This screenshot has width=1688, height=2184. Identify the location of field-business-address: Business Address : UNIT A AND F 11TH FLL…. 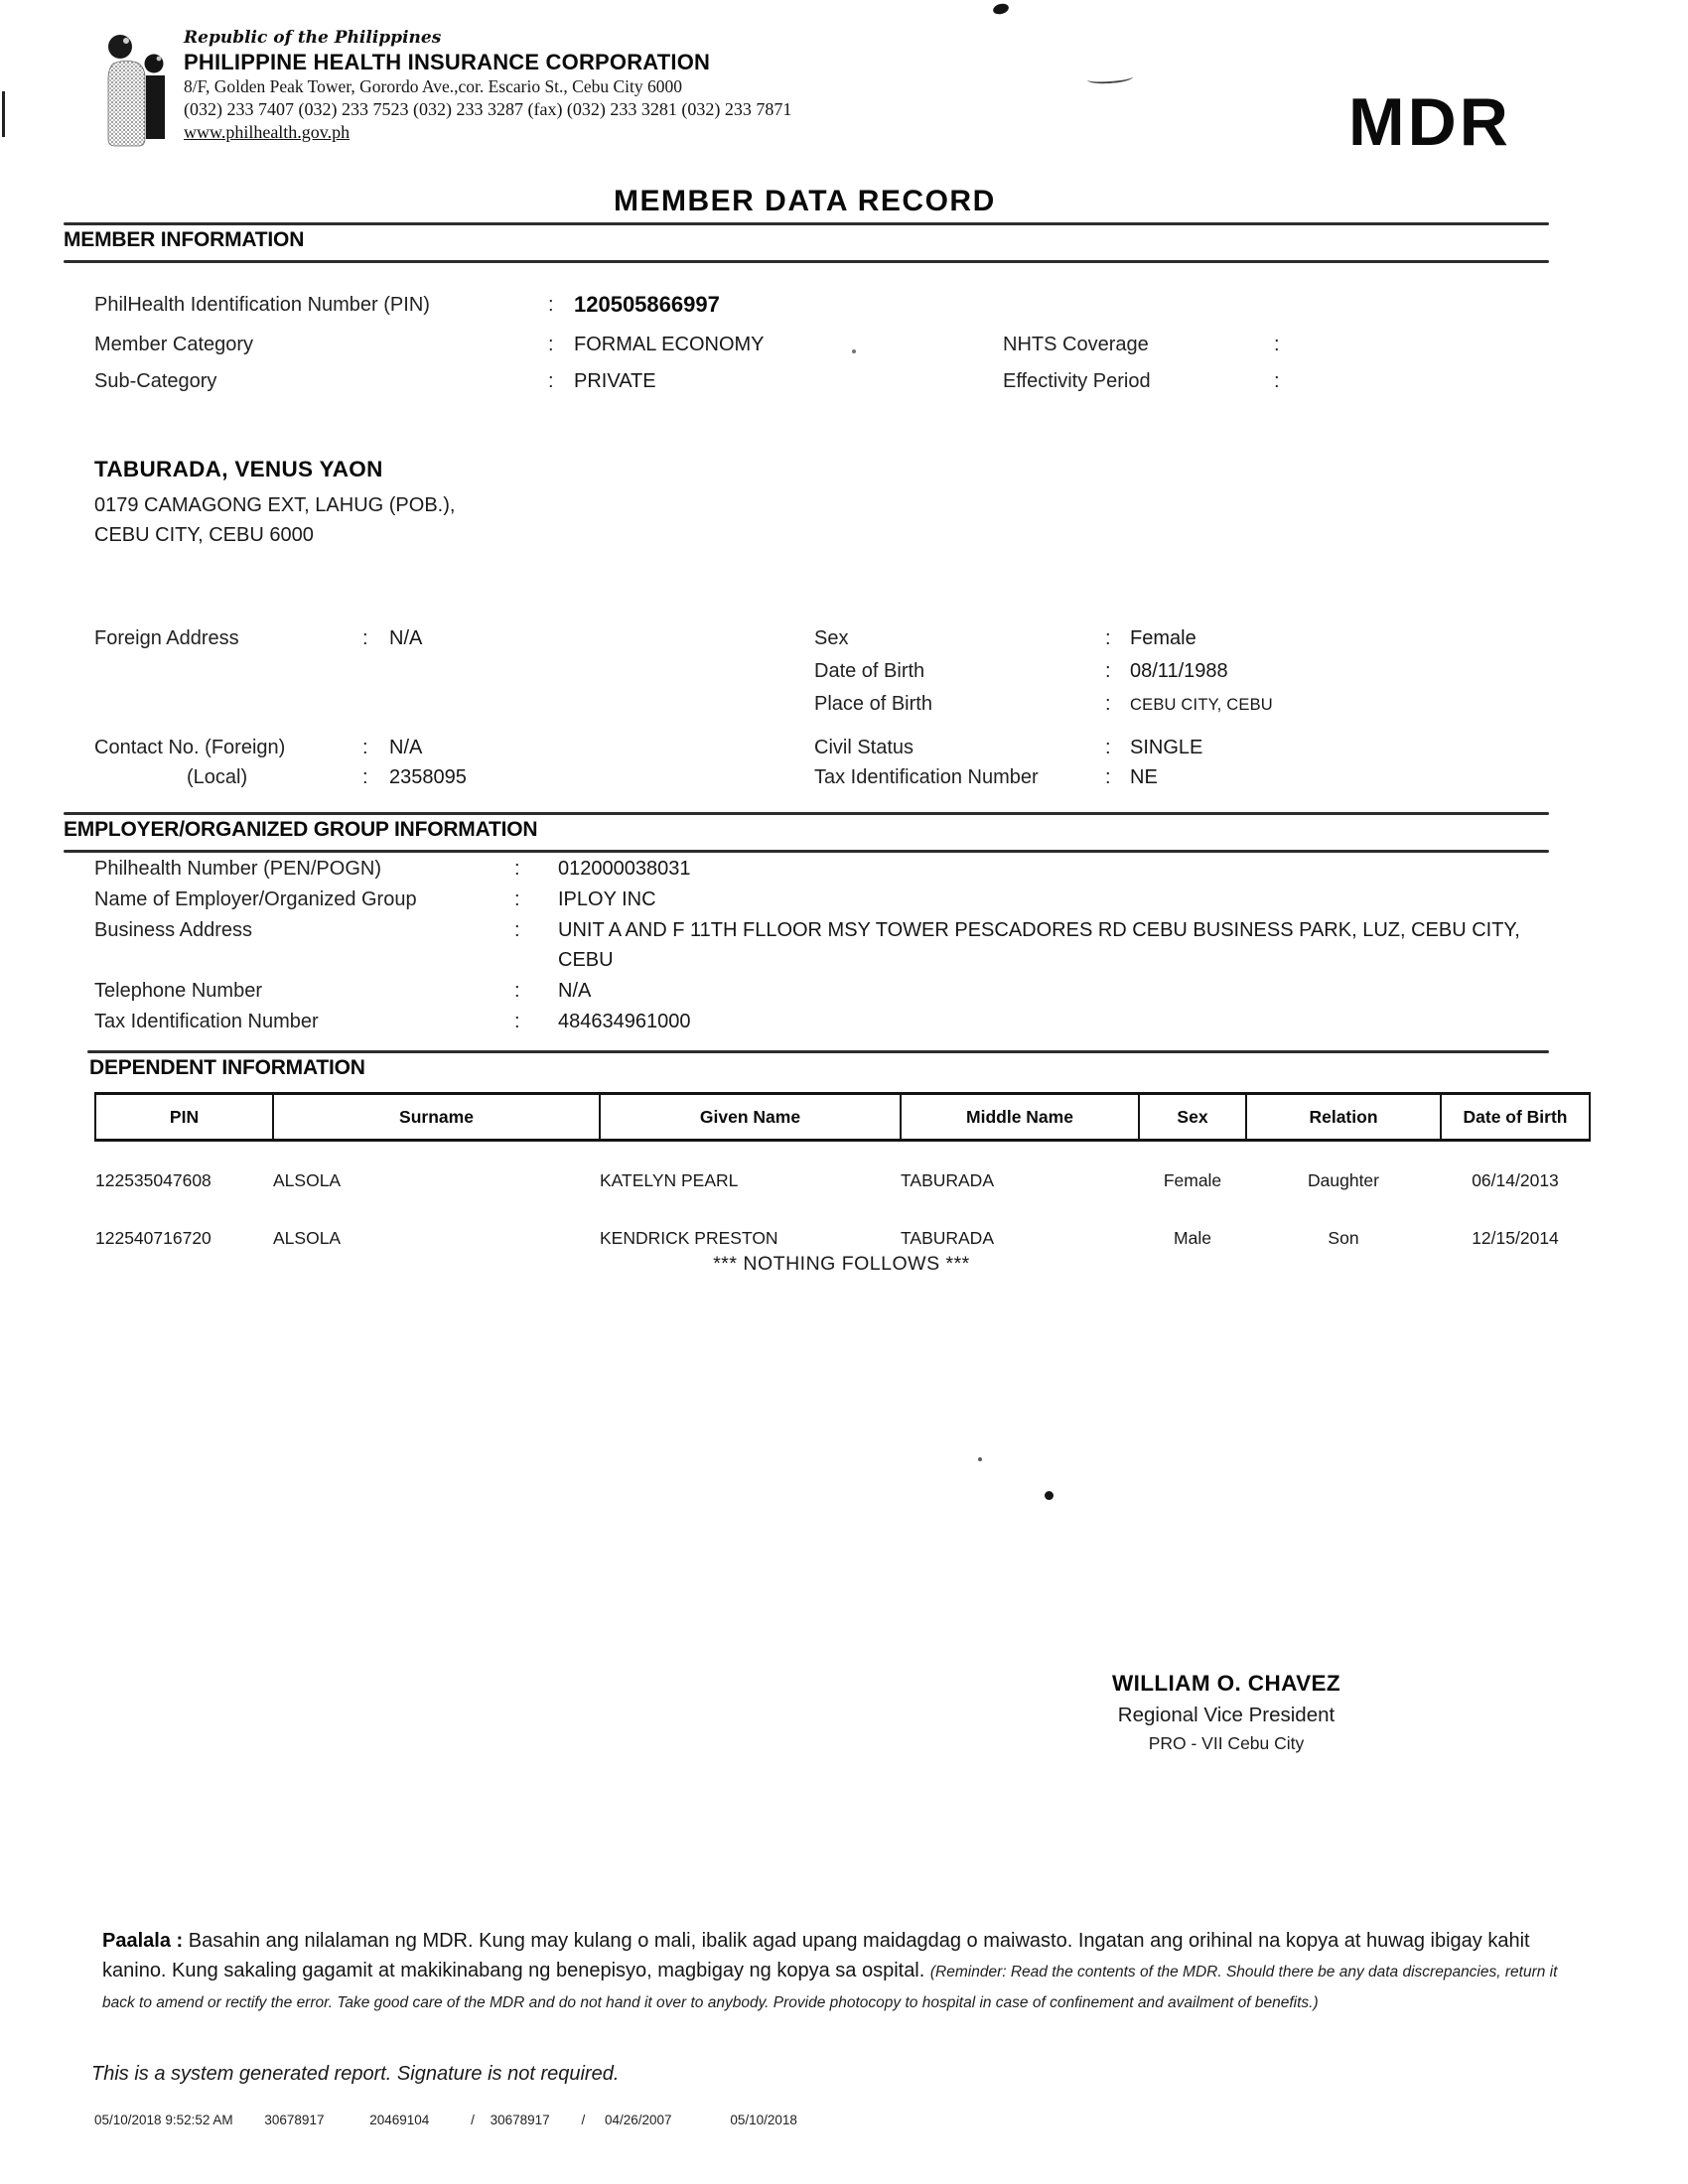
(858, 932).